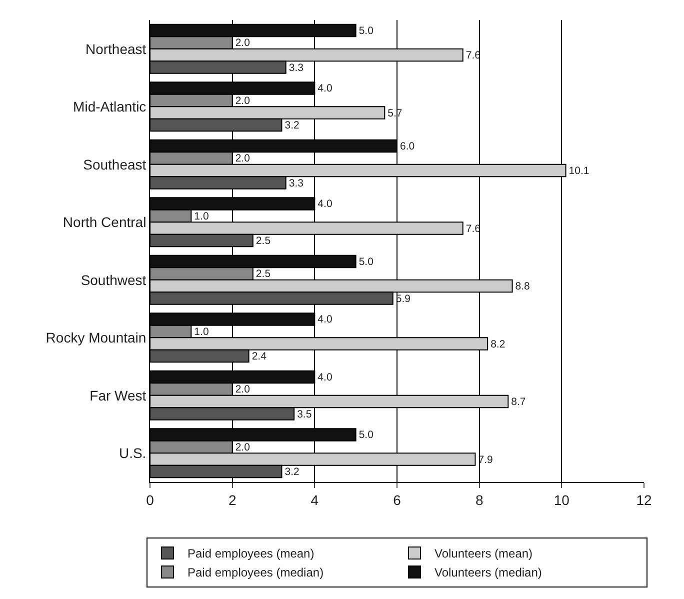 The image size is (684, 599). I want to click on x-tick-label: 0, so click(150, 500).